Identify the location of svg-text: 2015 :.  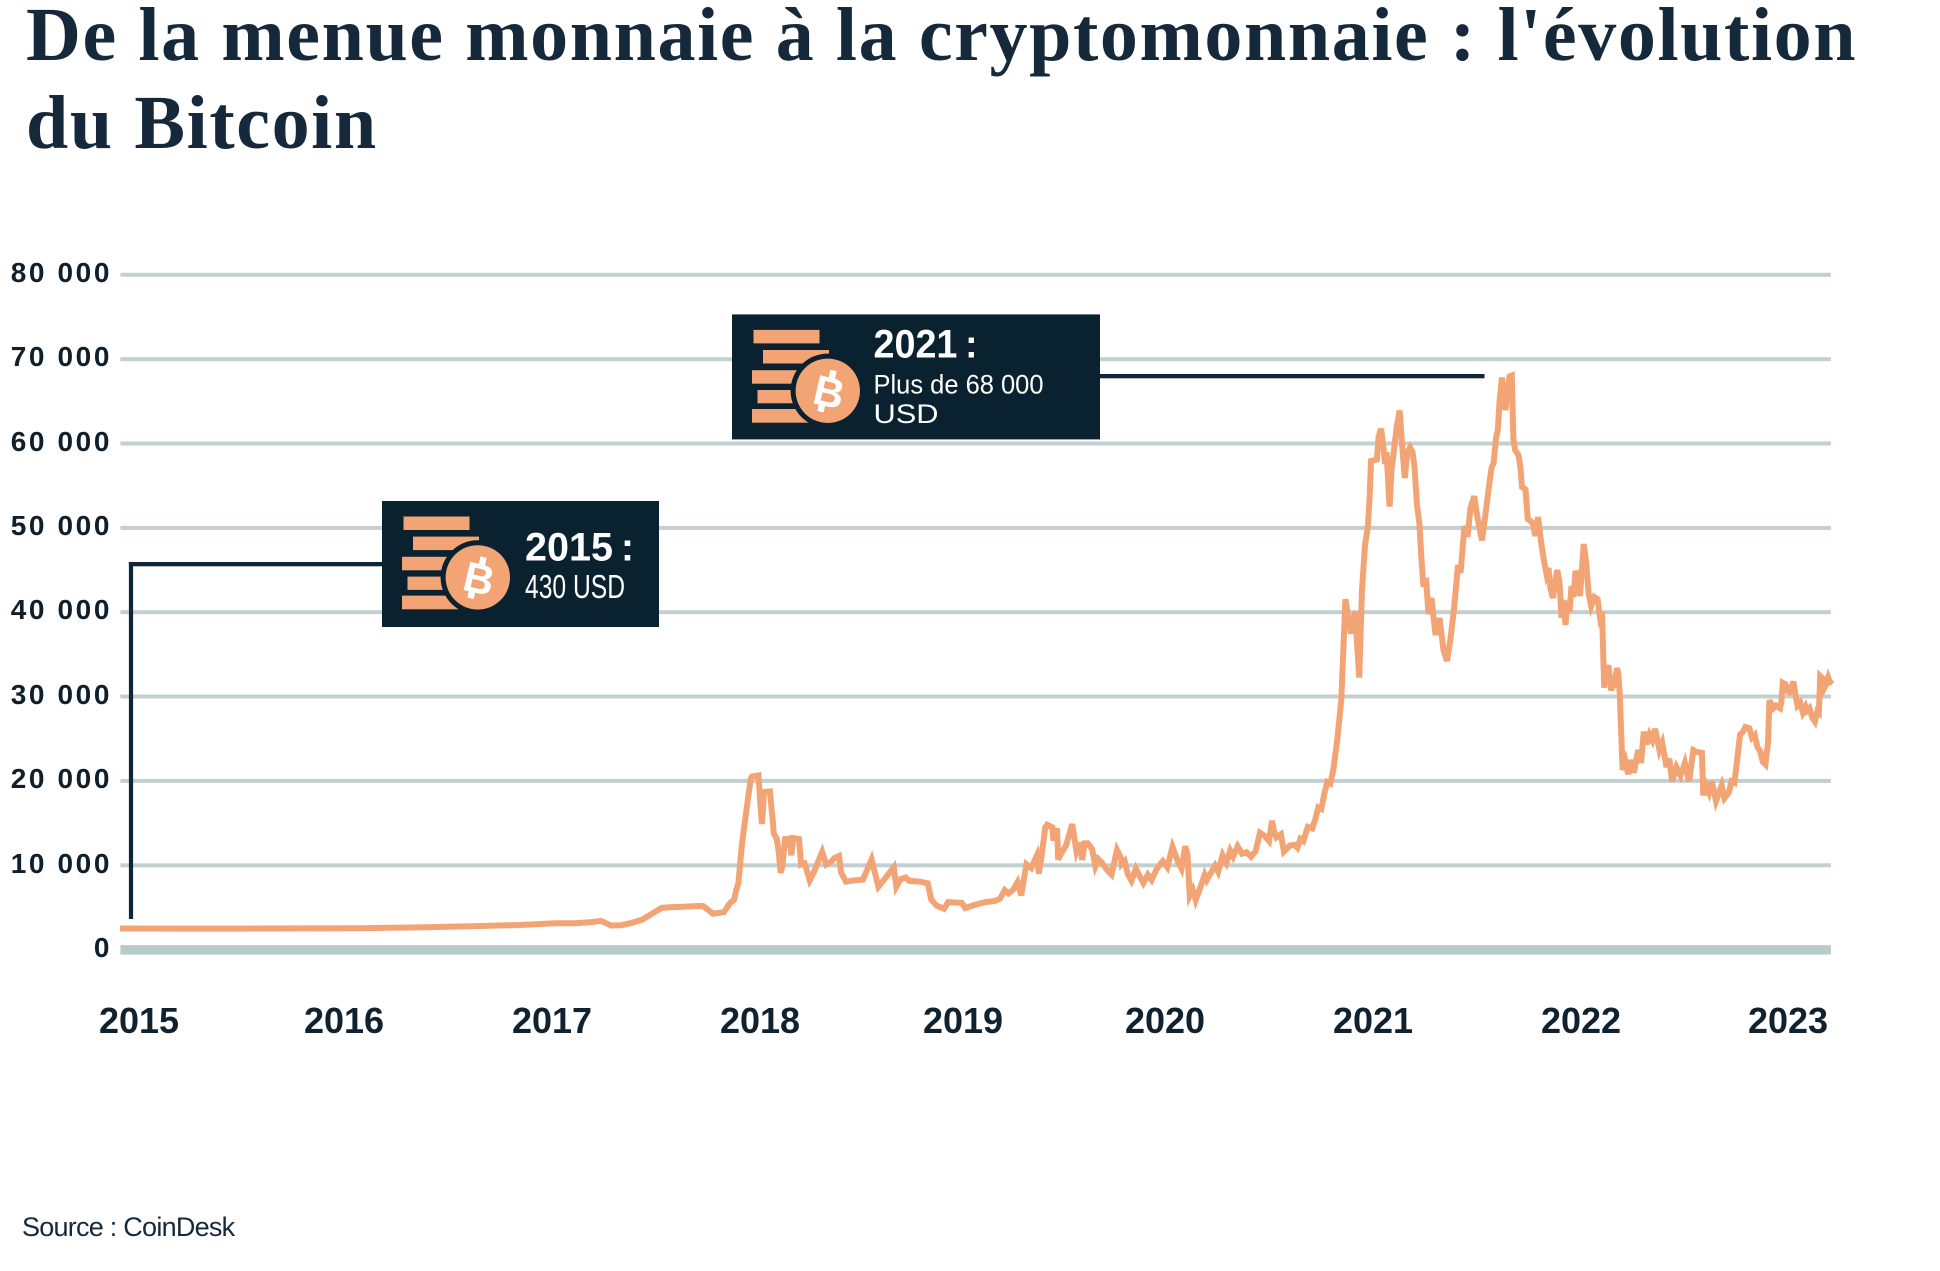
(579, 548).